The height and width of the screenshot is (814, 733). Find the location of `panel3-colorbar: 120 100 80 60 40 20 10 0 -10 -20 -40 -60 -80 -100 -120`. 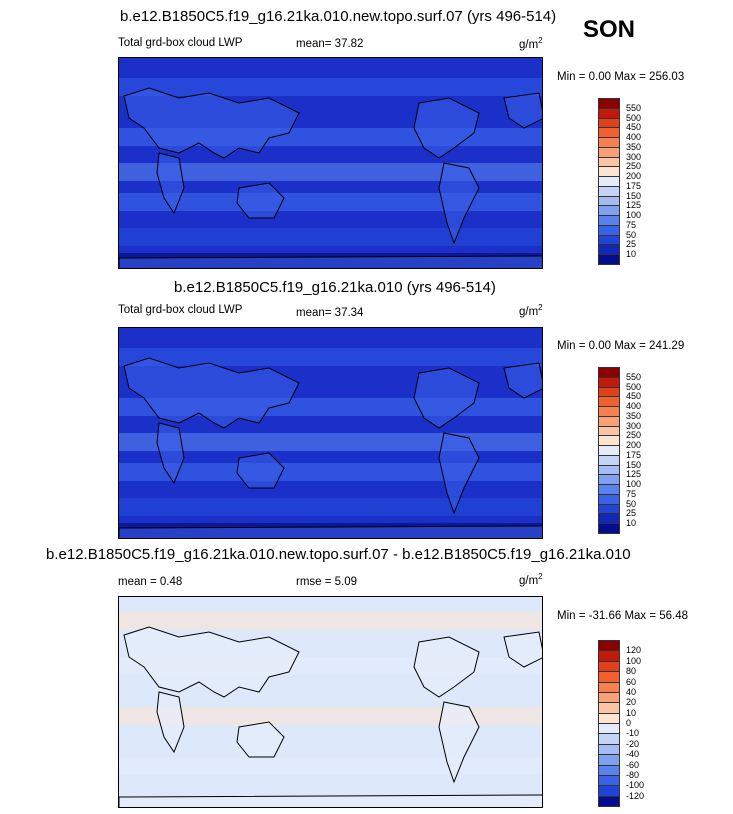

panel3-colorbar: 120 100 80 60 40 20 10 0 -10 -20 -40 -60 -80 -100 -120 is located at coordinates (621, 723).